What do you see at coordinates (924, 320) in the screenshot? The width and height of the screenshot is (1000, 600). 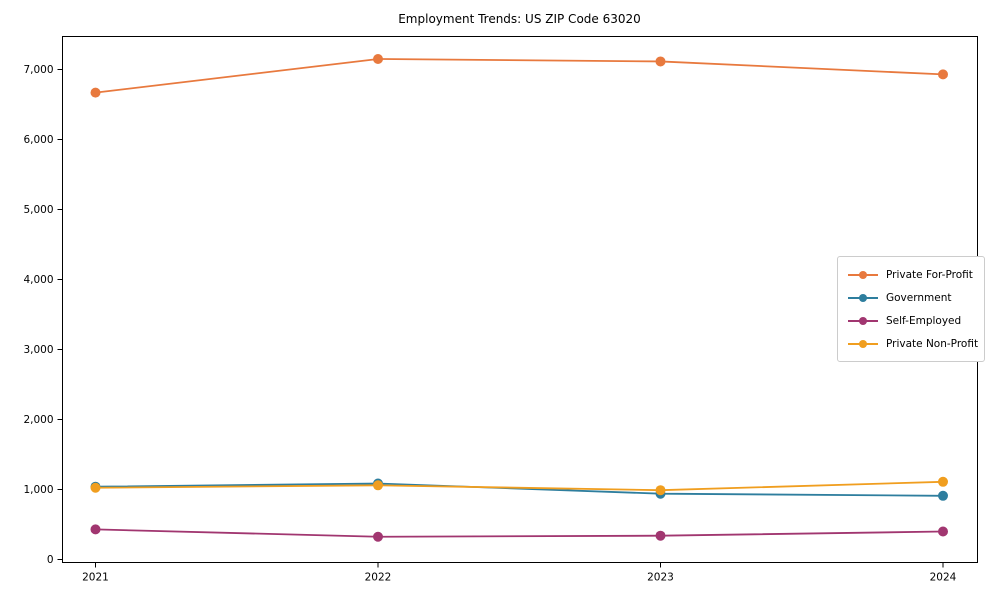 I see `legend-label: Self-Employed` at bounding box center [924, 320].